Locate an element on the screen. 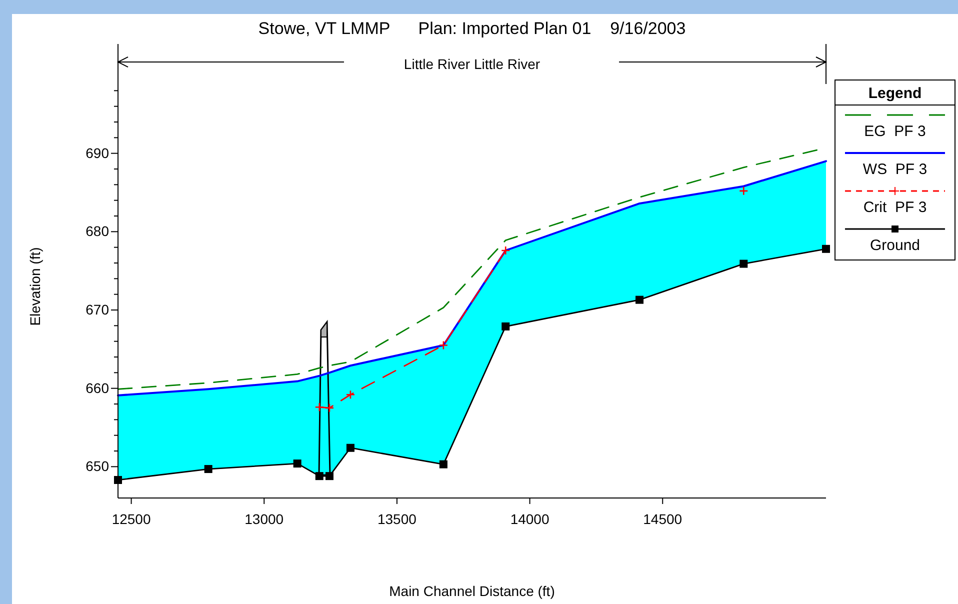  legend-label: Ground is located at coordinates (895, 245).